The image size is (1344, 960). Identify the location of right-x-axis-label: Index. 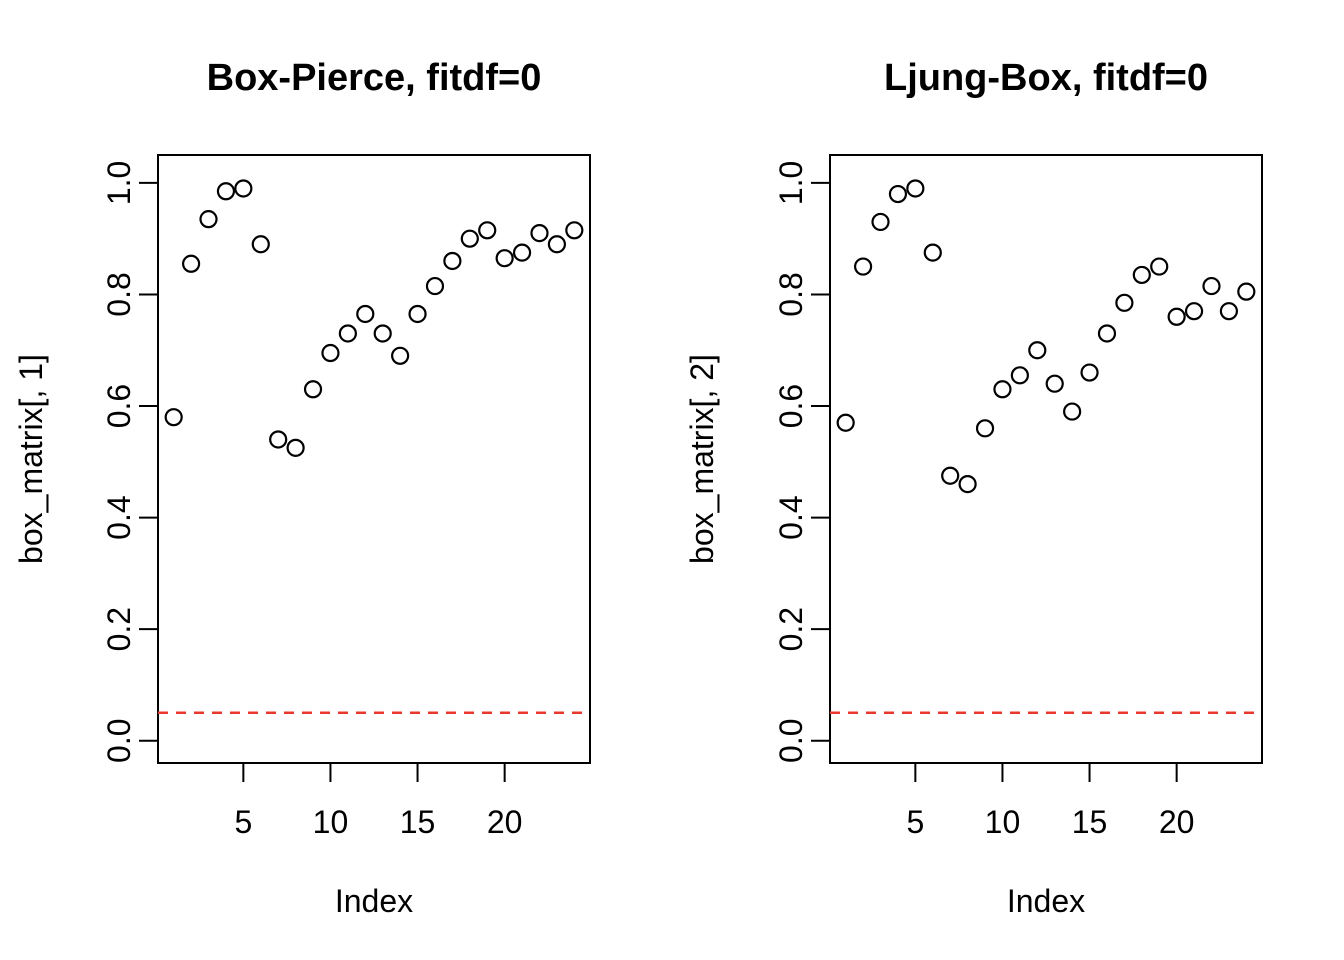
(1046, 901).